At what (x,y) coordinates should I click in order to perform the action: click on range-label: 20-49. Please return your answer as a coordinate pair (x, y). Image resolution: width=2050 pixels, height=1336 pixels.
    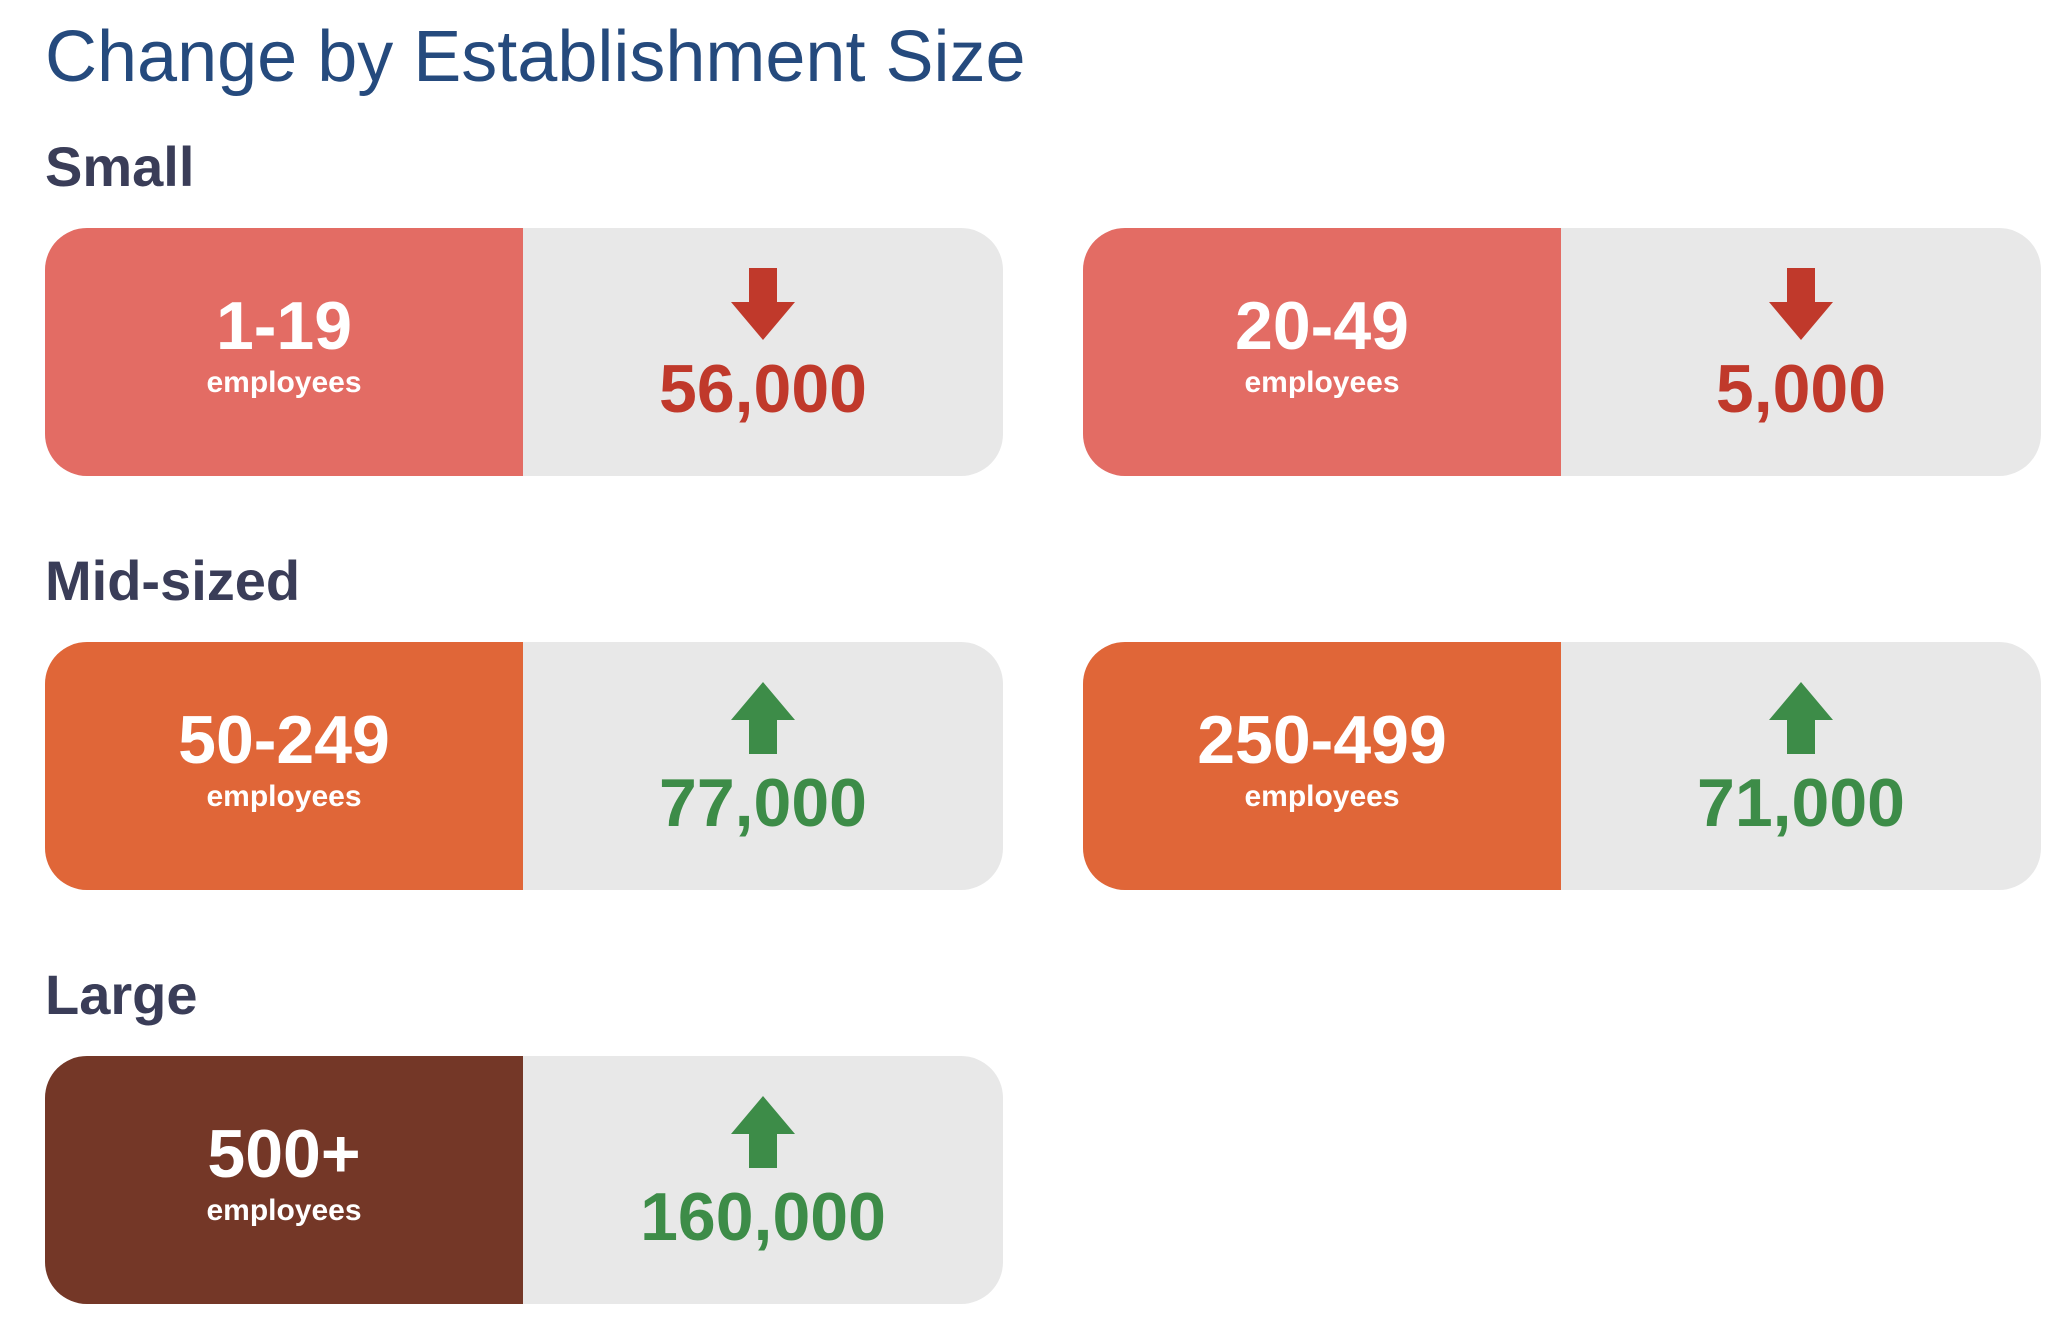
    Looking at the image, I should click on (1322, 325).